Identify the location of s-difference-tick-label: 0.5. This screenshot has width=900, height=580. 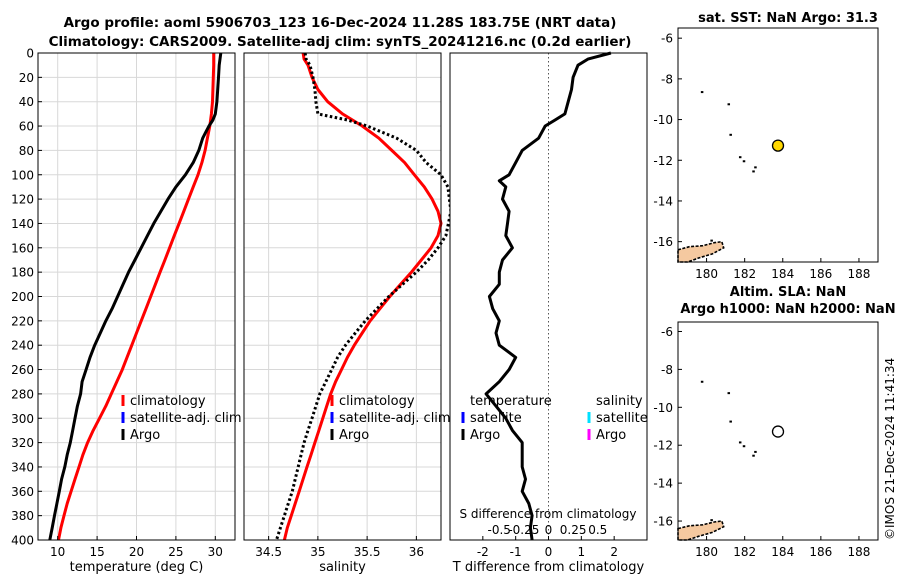
(597, 530).